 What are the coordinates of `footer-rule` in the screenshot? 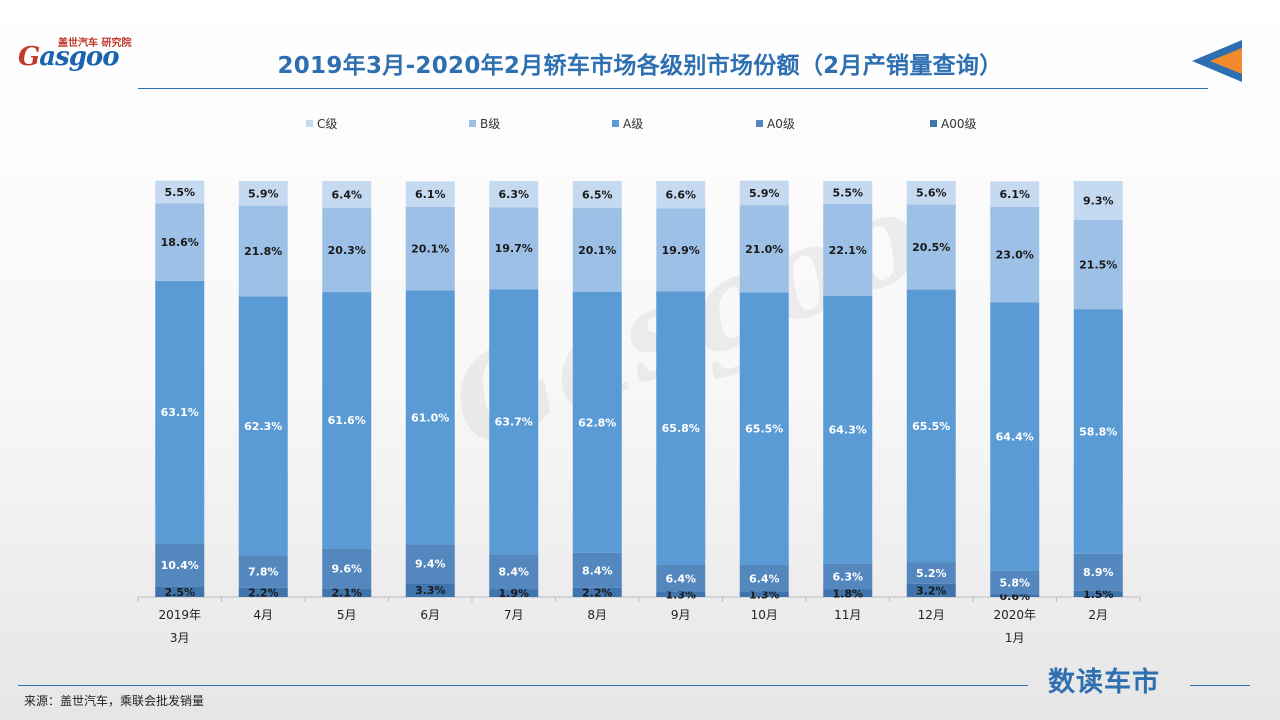 It's located at (523, 685).